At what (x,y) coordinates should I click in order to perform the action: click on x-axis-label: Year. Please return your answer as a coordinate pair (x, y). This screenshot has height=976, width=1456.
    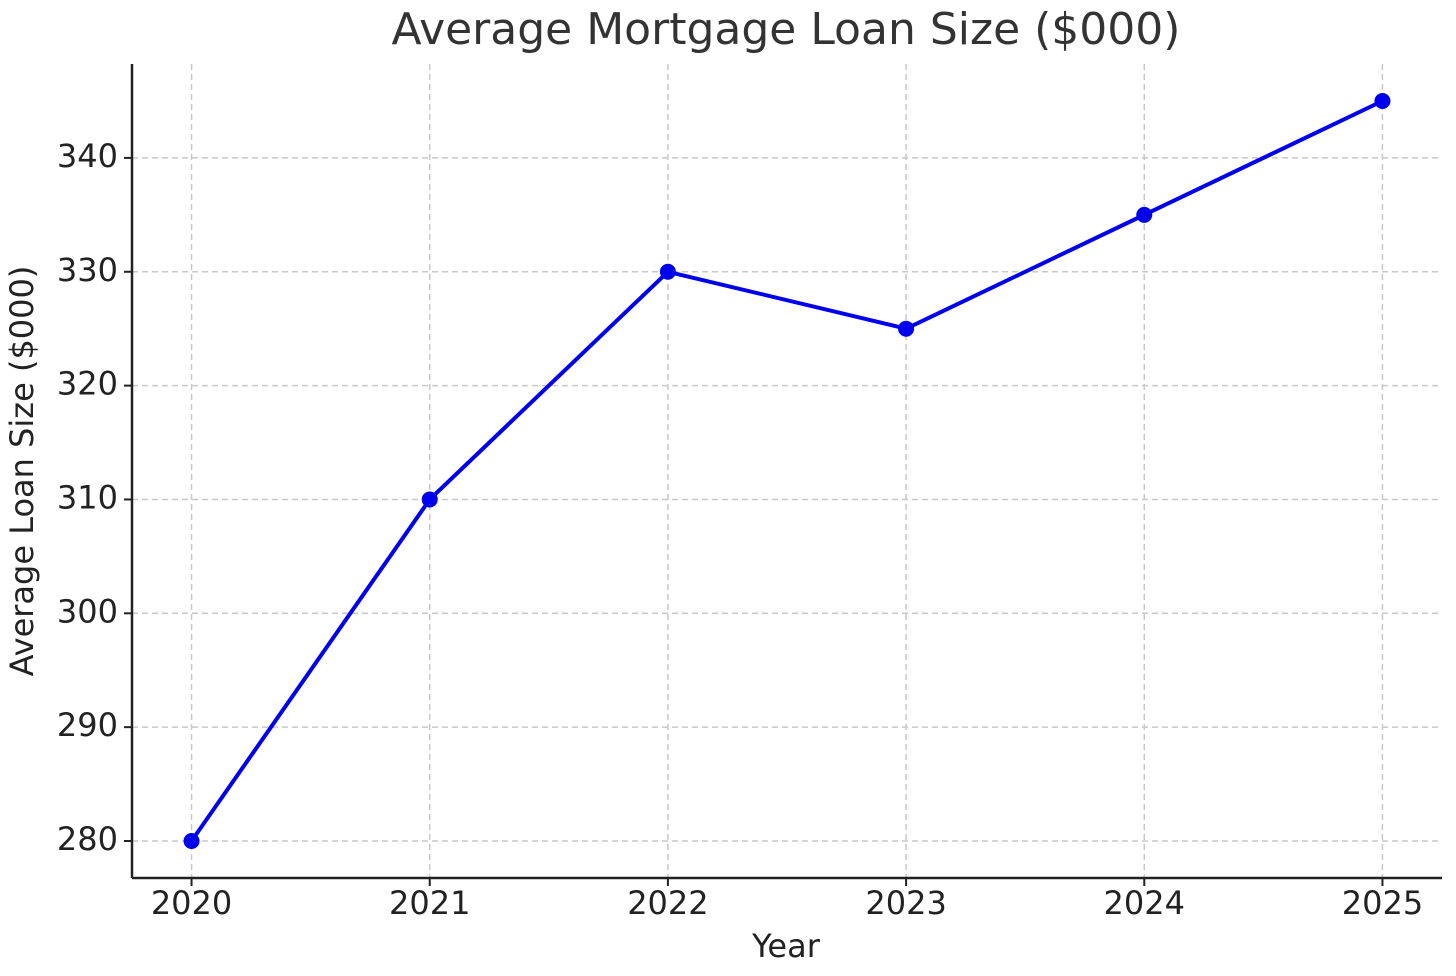
    Looking at the image, I should click on (786, 946).